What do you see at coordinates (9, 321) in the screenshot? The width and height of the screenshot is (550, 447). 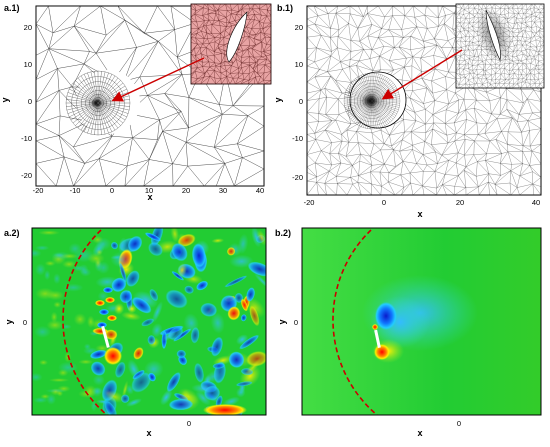 I see `panel-a2-ylabel: y` at bounding box center [9, 321].